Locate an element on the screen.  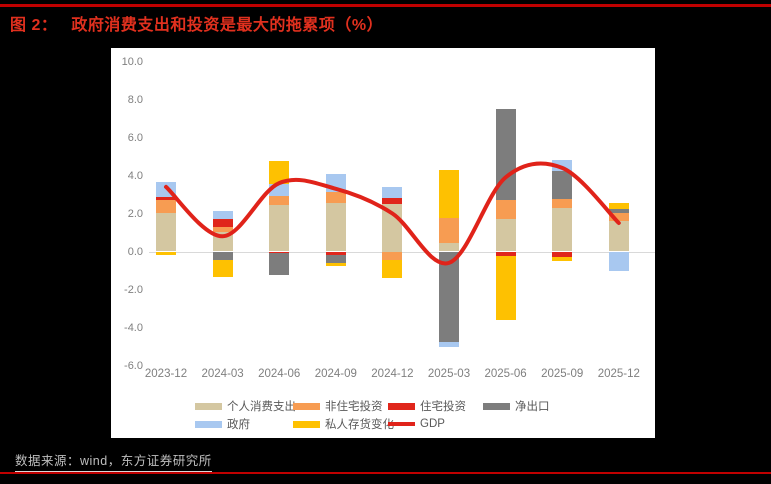
x-tick-label: 2023-12 is located at coordinates (166, 374).